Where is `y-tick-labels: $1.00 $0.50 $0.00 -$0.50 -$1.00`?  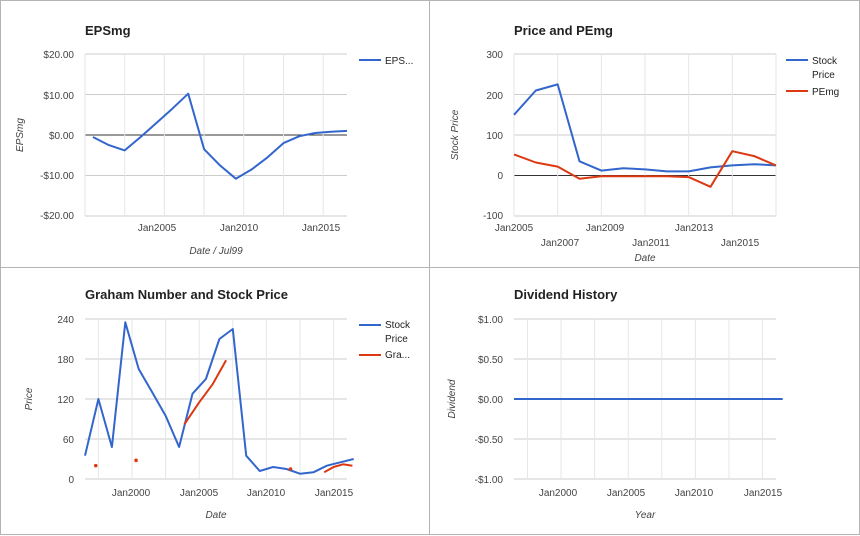
y-tick-labels: $1.00 $0.50 $0.00 -$0.50 -$1.00 is located at coordinates (489, 400).